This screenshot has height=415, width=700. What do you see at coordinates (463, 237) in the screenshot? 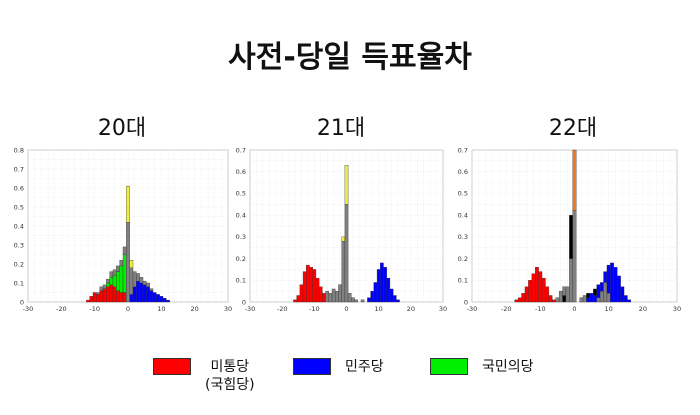
I see `y-tick-label: 0.3` at bounding box center [463, 237].